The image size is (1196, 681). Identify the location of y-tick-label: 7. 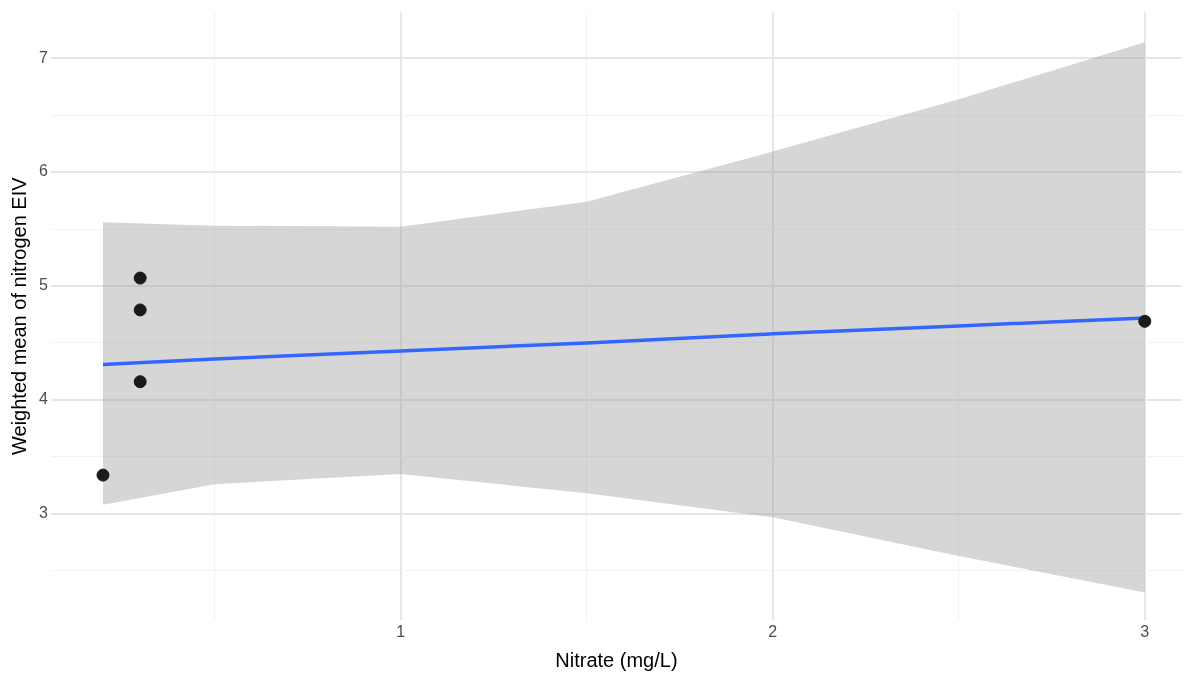
(43, 57).